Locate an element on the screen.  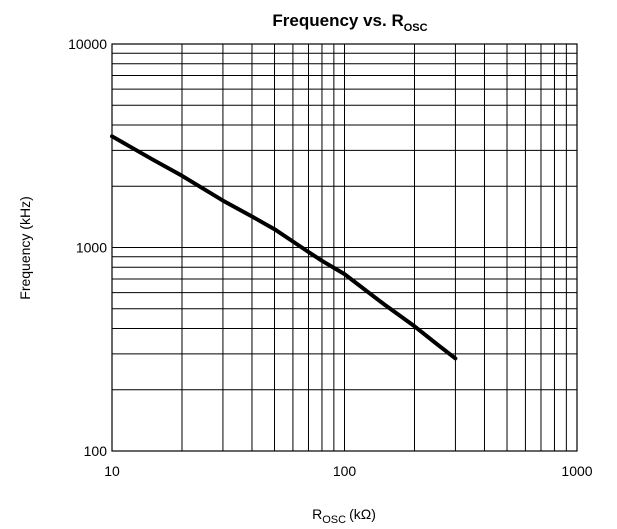
chart-title: Frequency vs. ROSC is located at coordinates (349, 22).